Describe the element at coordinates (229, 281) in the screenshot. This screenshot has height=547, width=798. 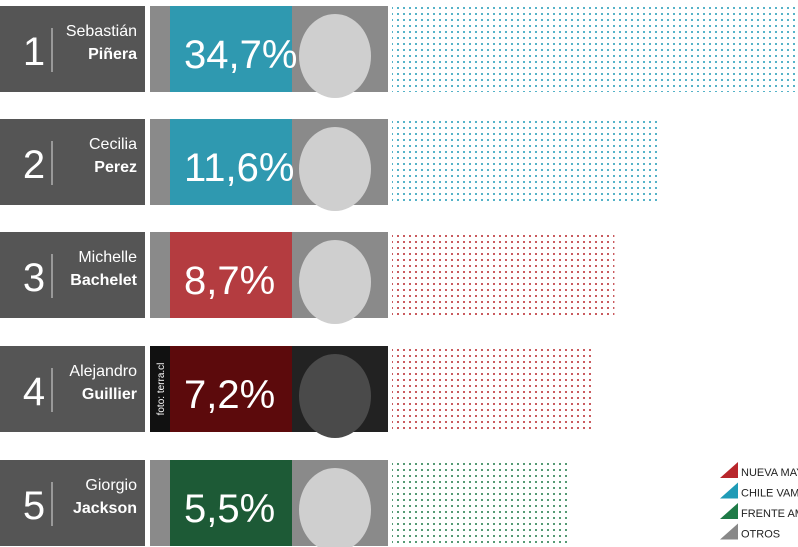
I see `value-label: 8,7%` at that location.